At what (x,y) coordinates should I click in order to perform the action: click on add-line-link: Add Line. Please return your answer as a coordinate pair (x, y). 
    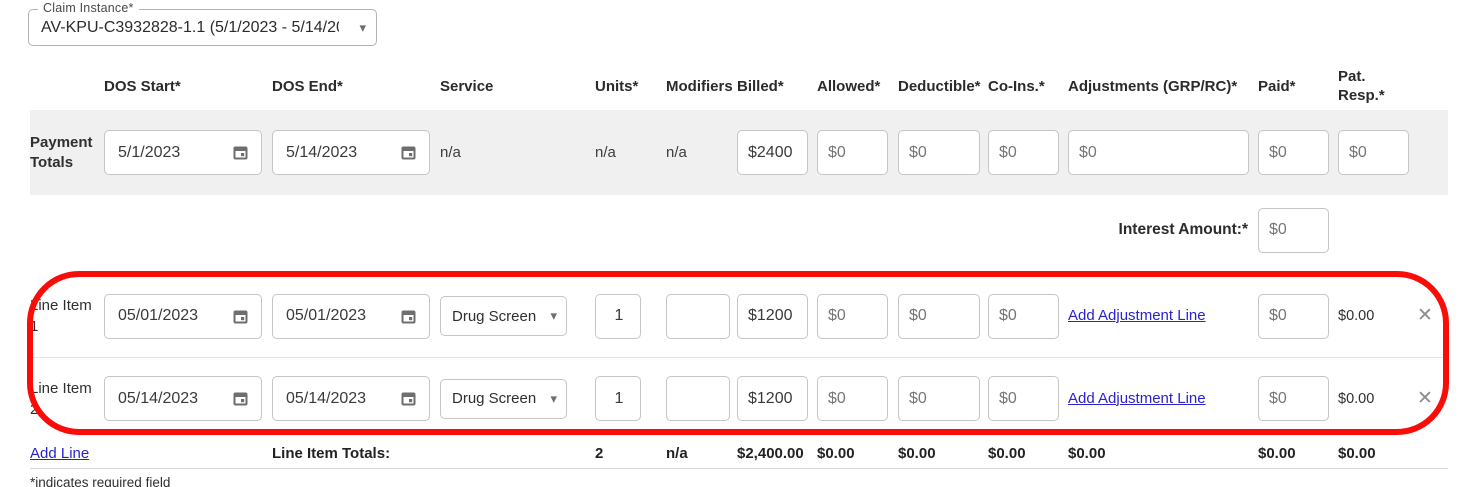
    Looking at the image, I should click on (60, 453).